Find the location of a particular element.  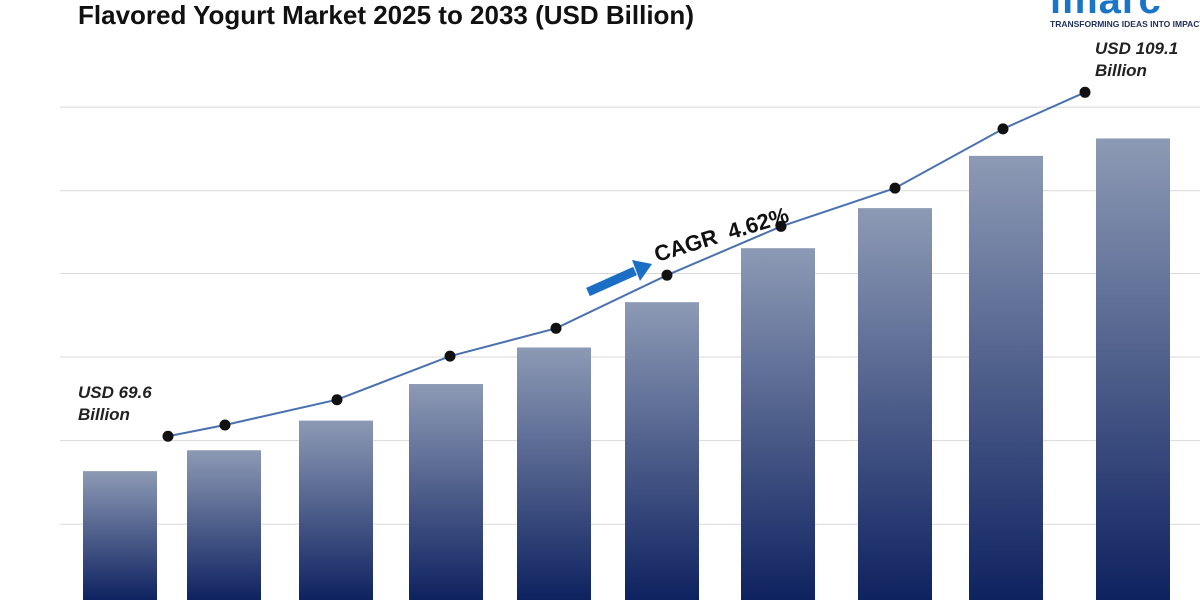

cagr-arrow is located at coordinates (619, 278).